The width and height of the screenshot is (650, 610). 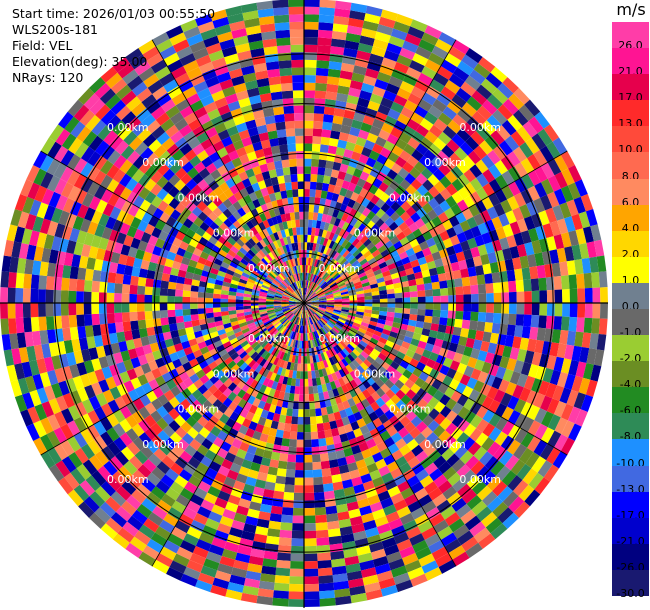 I want to click on range-ring-label: 0.00km, so click(x=198, y=197).